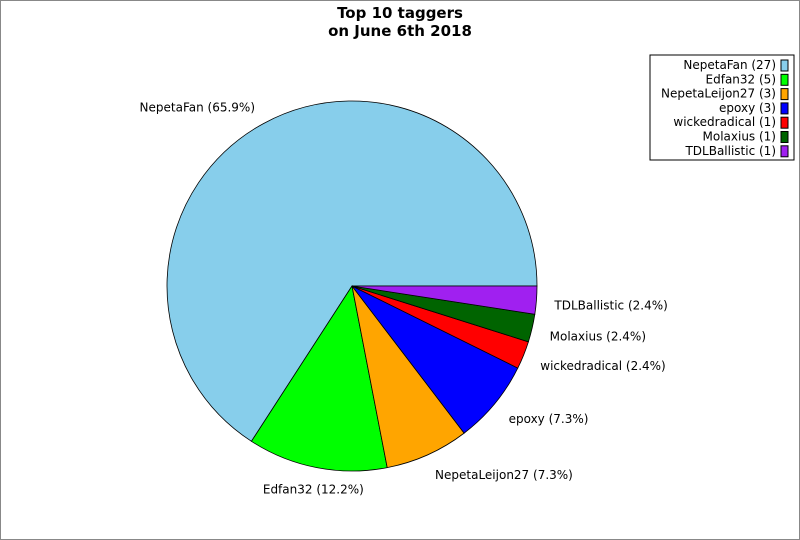 Image resolution: width=800 pixels, height=540 pixels. What do you see at coordinates (400, 31) in the screenshot?
I see `chart-title-line-2: on June 6th 2018` at bounding box center [400, 31].